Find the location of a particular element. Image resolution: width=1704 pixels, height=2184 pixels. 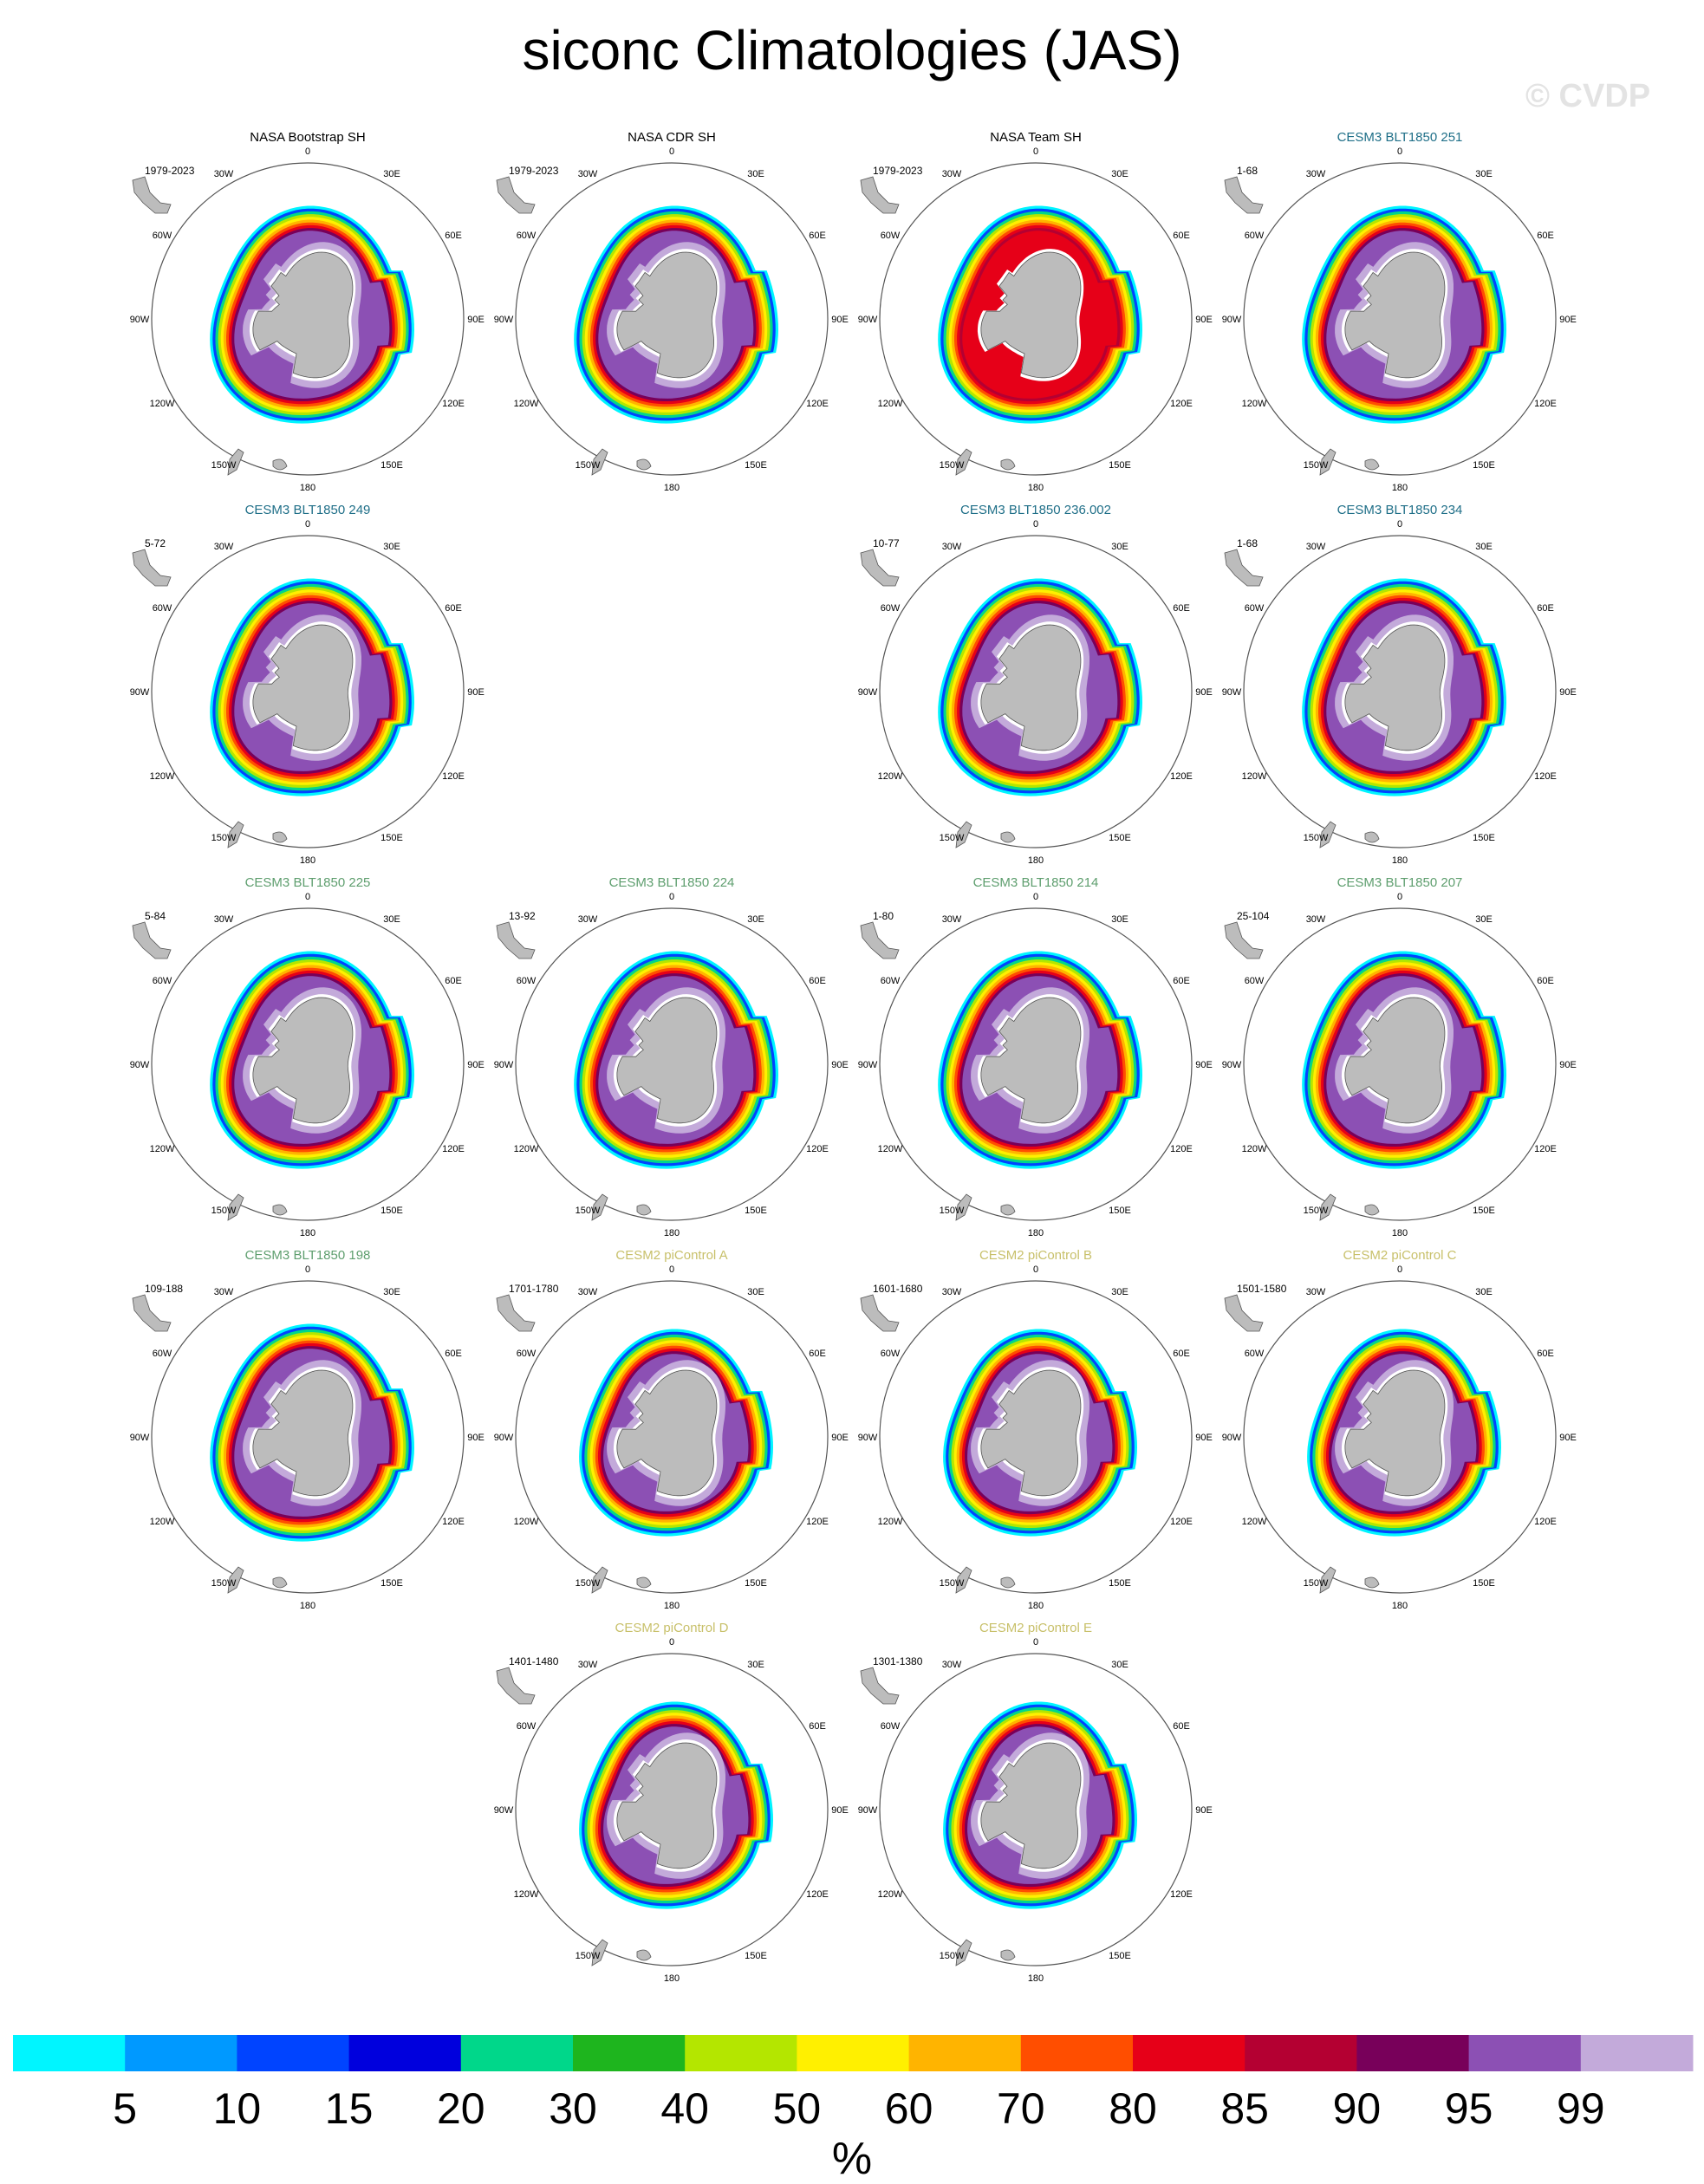

panel-years: 1-68 is located at coordinates (1248, 171).